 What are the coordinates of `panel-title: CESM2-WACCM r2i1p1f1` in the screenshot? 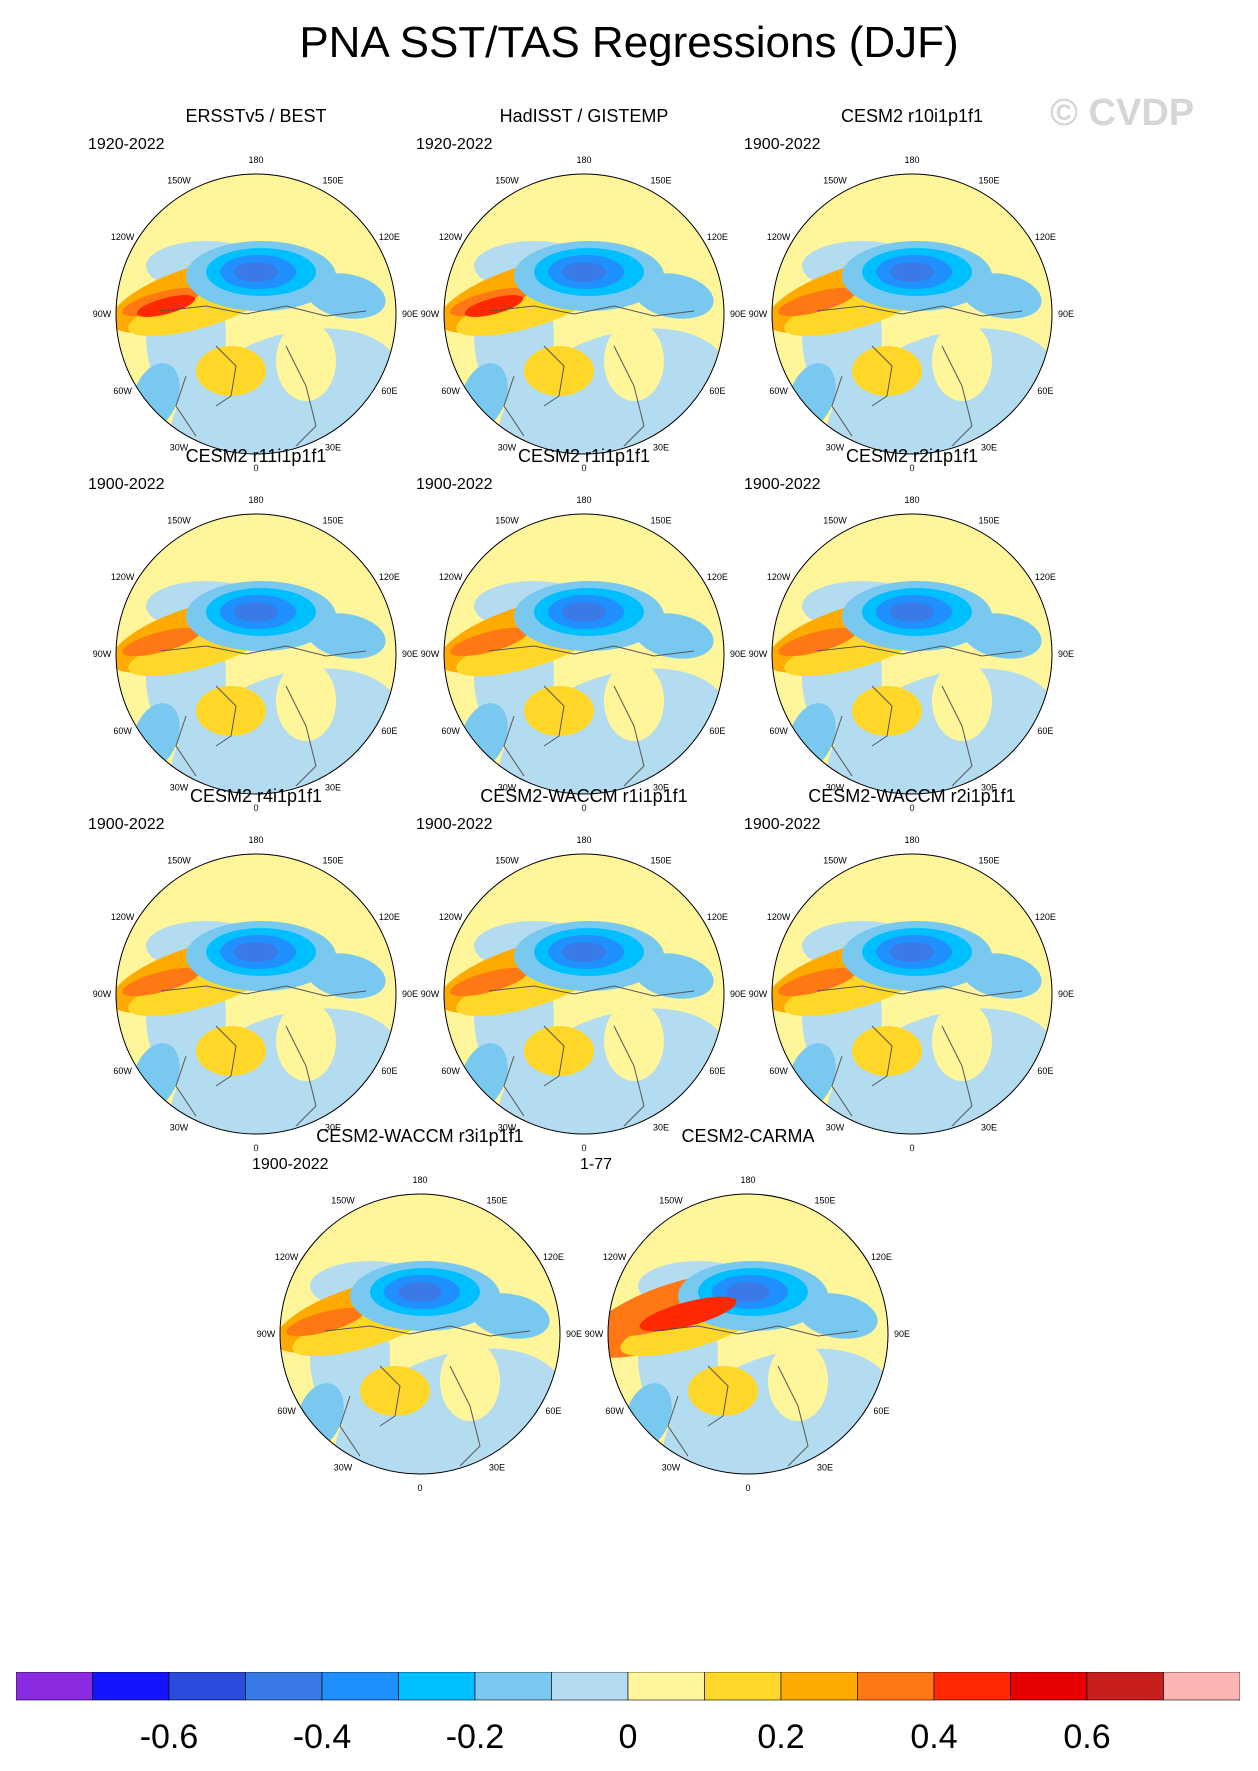 It's located at (912, 796).